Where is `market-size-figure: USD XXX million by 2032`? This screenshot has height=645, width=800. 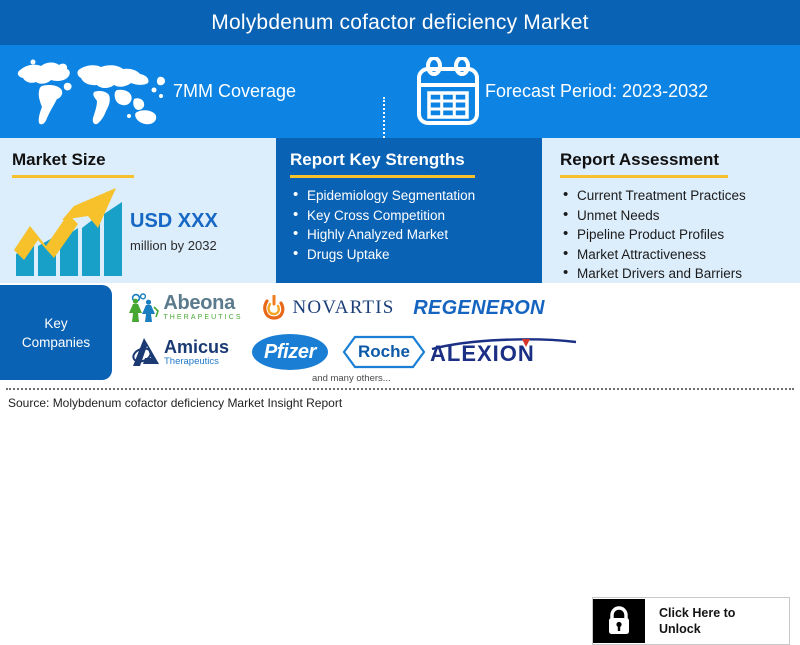
market-size-figure: USD XXX million by 2032 is located at coordinates (137, 230).